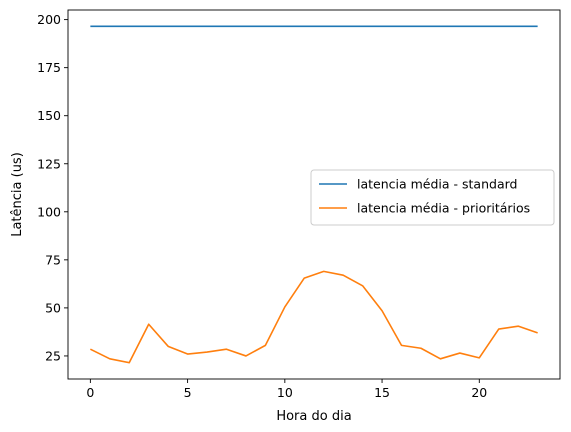 The image size is (571, 432). What do you see at coordinates (479, 392) in the screenshot?
I see `x-tick-label: 20` at bounding box center [479, 392].